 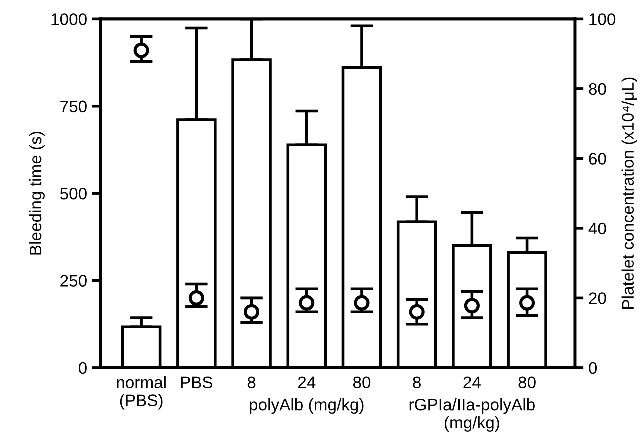 What do you see at coordinates (82, 368) in the screenshot?
I see `y-tick-label: 0` at bounding box center [82, 368].